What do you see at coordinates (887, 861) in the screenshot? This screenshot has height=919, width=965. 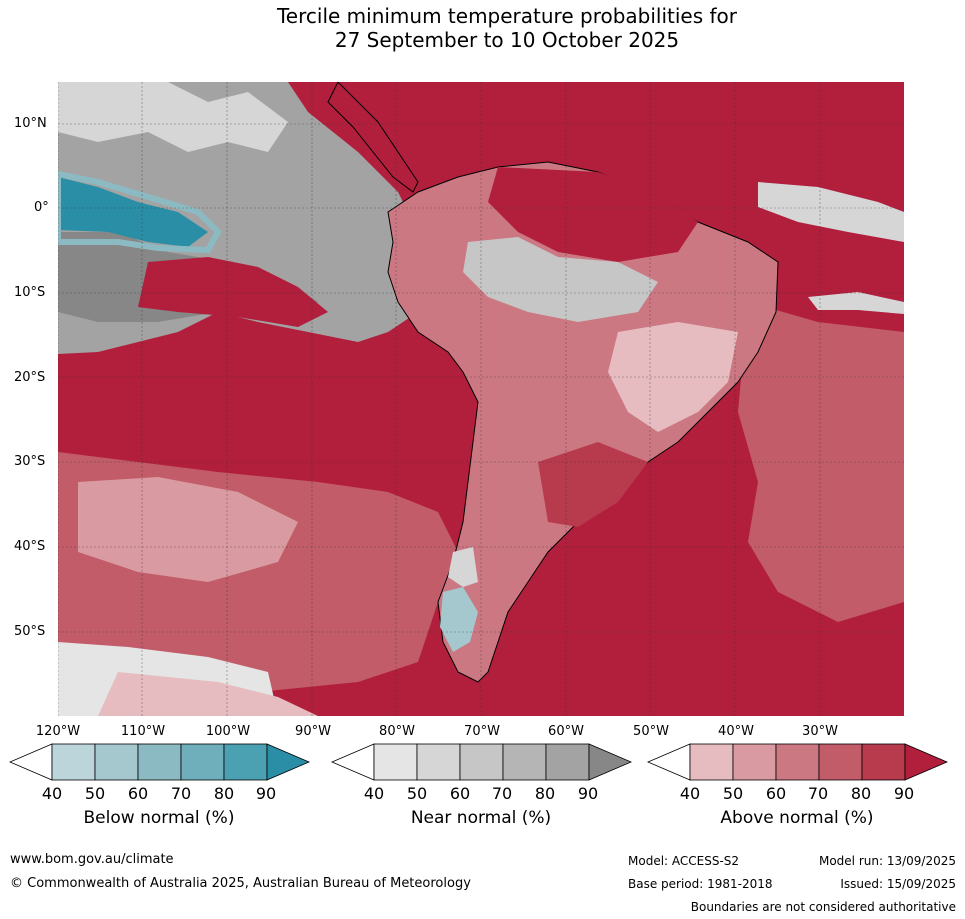 I see `footer-model-run: Model run: 13/09/2025` at bounding box center [887, 861].